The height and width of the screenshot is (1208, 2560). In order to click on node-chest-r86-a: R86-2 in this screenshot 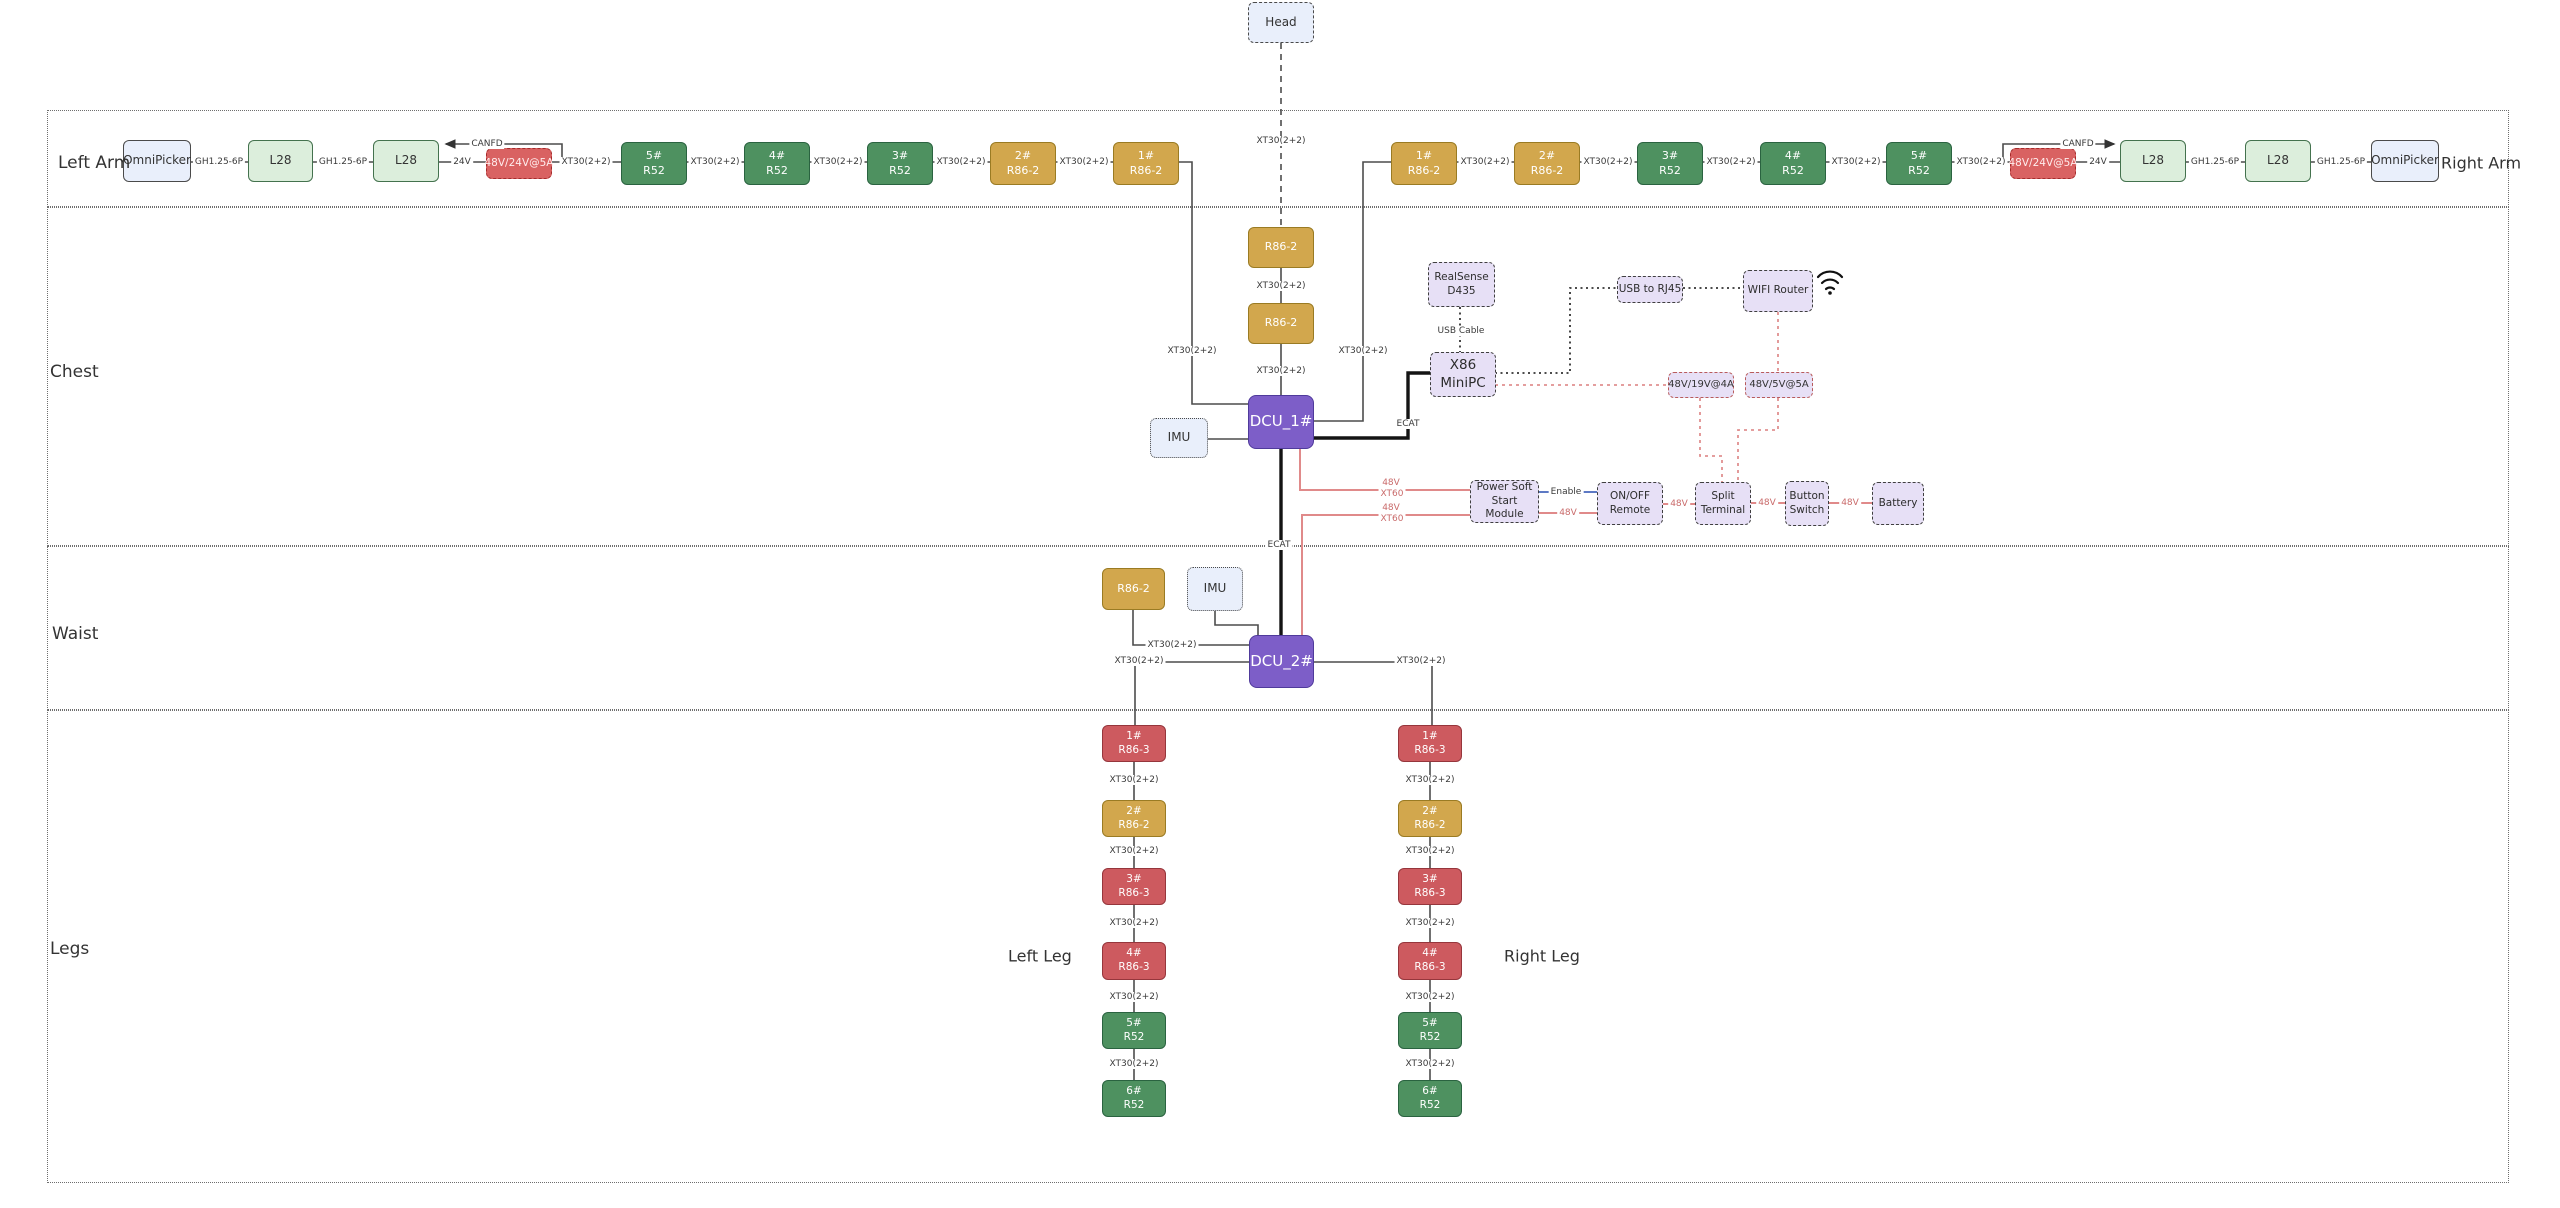, I will do `click(1281, 247)`.